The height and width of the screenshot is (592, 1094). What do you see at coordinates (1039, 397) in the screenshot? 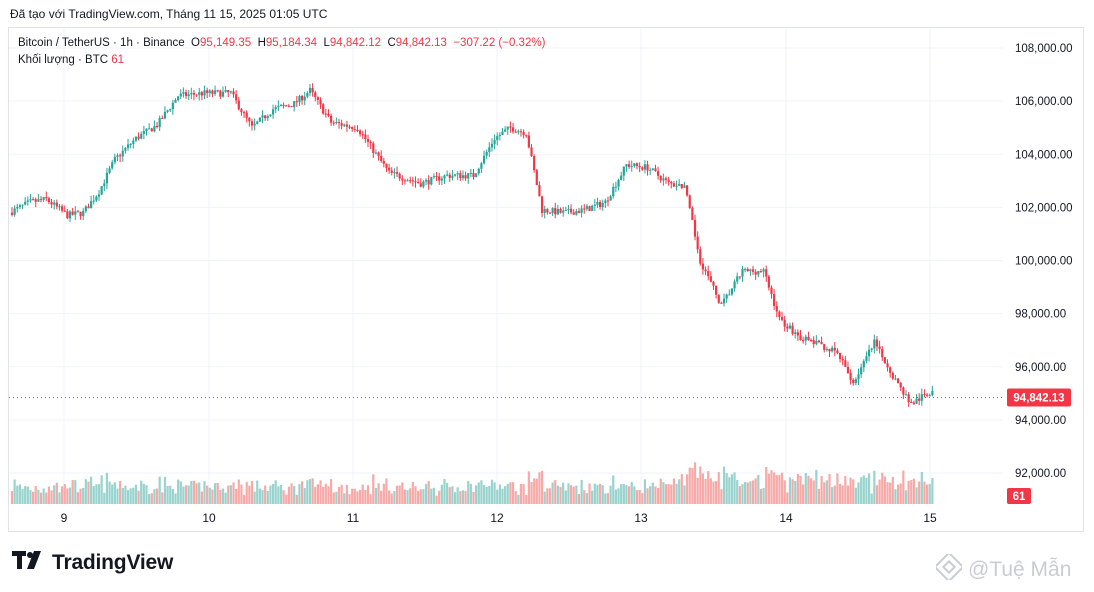
I see `last-price-badge` at bounding box center [1039, 397].